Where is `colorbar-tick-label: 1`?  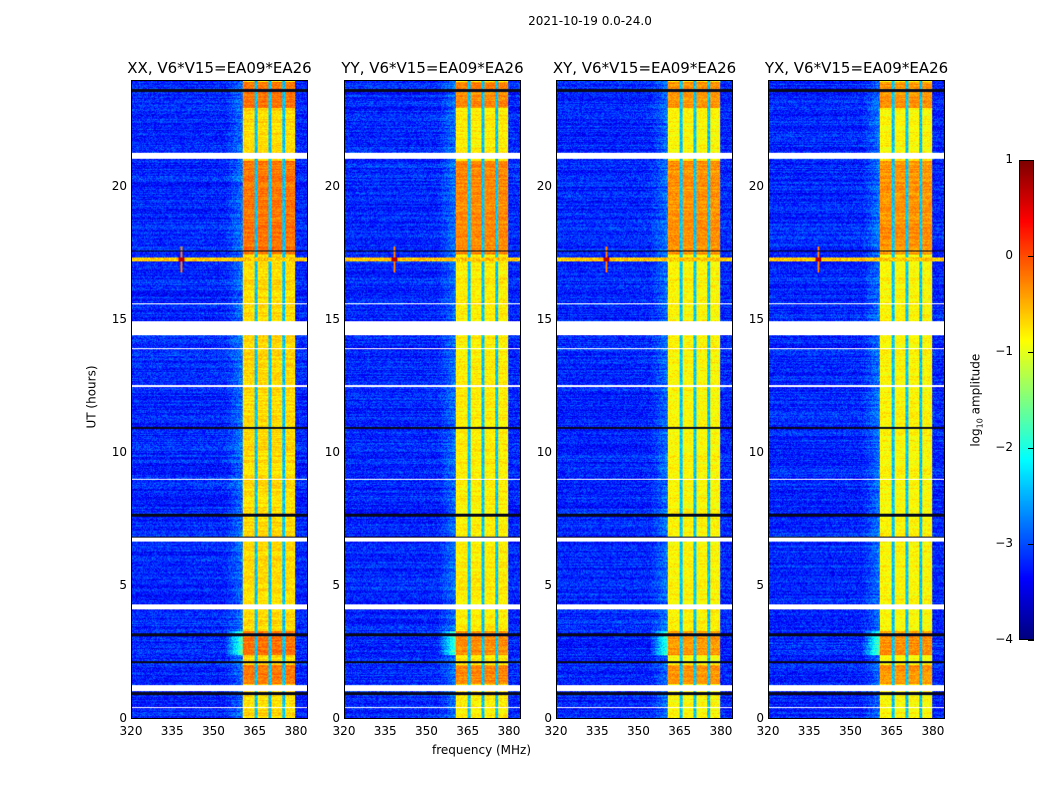
colorbar-tick-label: 1 is located at coordinates (1009, 159).